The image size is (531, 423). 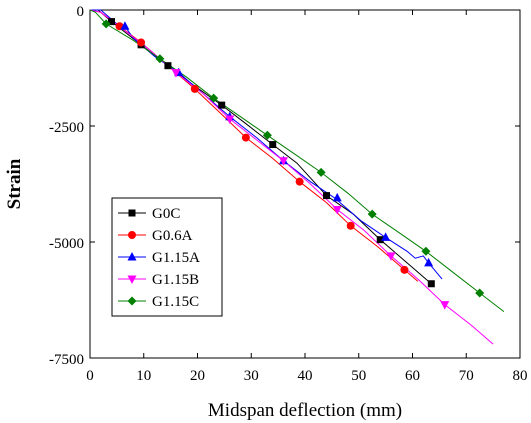 I want to click on legend-label: G0.6A, so click(x=172, y=236).